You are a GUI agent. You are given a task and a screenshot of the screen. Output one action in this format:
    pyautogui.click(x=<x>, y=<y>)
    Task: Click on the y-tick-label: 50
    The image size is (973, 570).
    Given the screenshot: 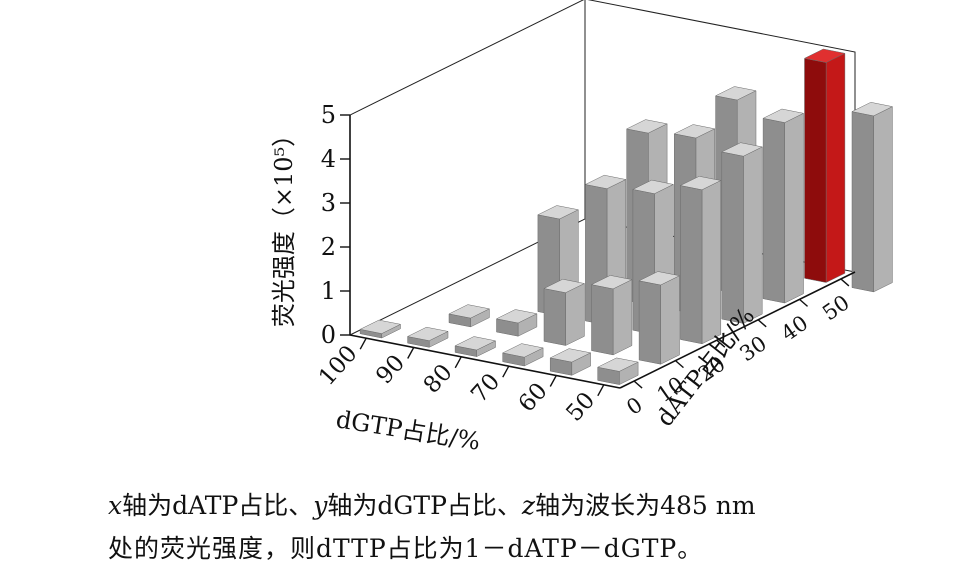 What is the action you would take?
    pyautogui.click(x=580, y=406)
    